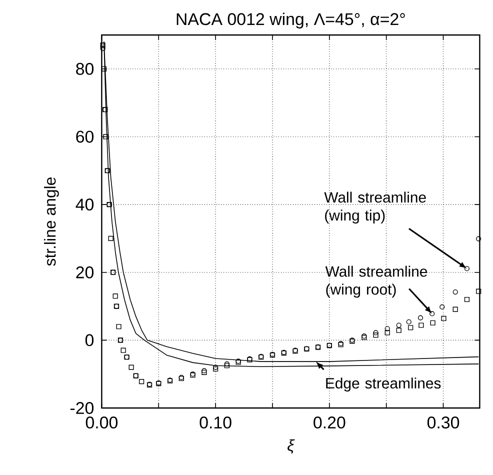 The image size is (493, 475). What do you see at coordinates (383, 385) in the screenshot?
I see `annotation: Edge streamlines` at bounding box center [383, 385].